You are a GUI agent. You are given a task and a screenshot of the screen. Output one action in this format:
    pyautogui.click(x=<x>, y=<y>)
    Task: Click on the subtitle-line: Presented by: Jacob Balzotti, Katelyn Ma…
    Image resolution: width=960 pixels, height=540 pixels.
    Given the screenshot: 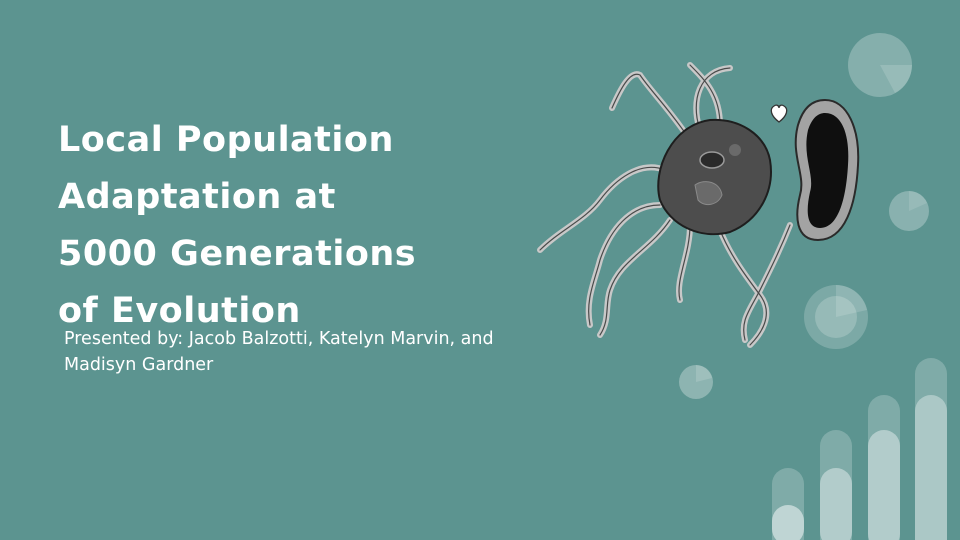 What is the action you would take?
    pyautogui.click(x=279, y=339)
    